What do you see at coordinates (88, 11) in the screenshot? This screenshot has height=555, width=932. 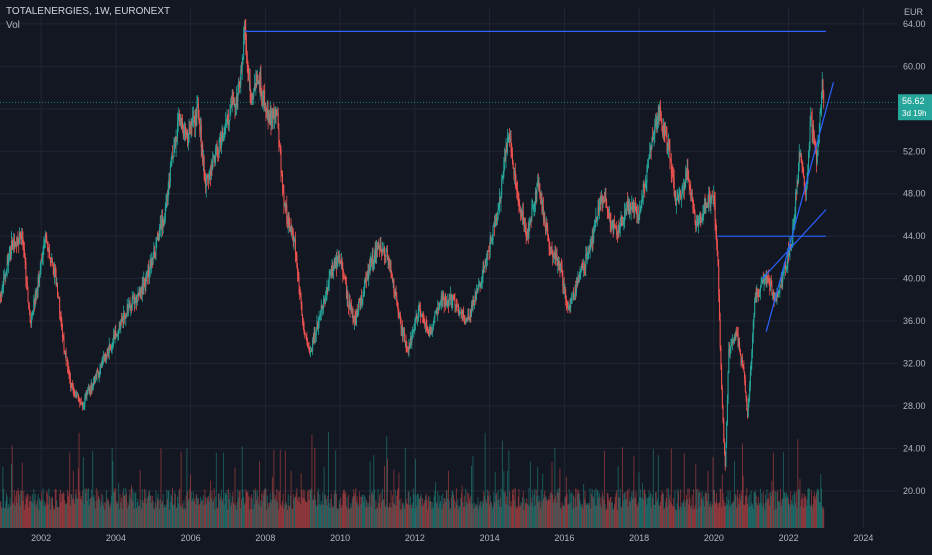 I see `symbol-title: TOTALENERGIES, 1W, EURONEXT` at bounding box center [88, 11].